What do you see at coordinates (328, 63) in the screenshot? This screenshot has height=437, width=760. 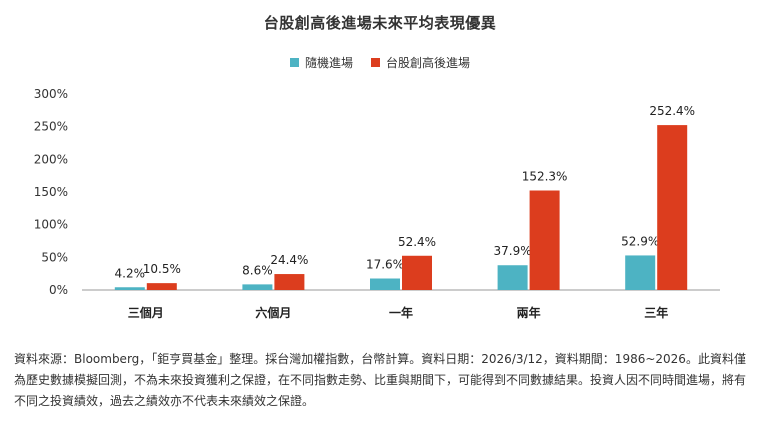 I see `legend-label-random-entry: 隨機進場` at bounding box center [328, 63].